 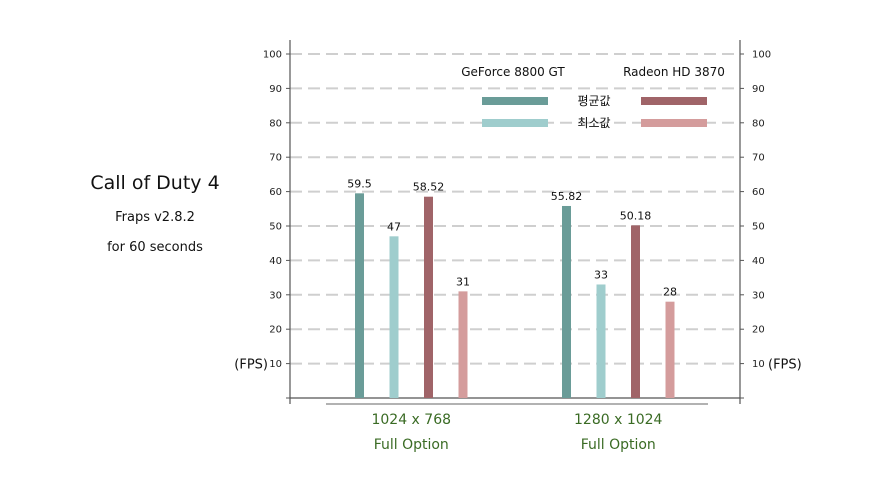 What do you see at coordinates (758, 89) in the screenshot?
I see `y-tick-label-right: 90` at bounding box center [758, 89].